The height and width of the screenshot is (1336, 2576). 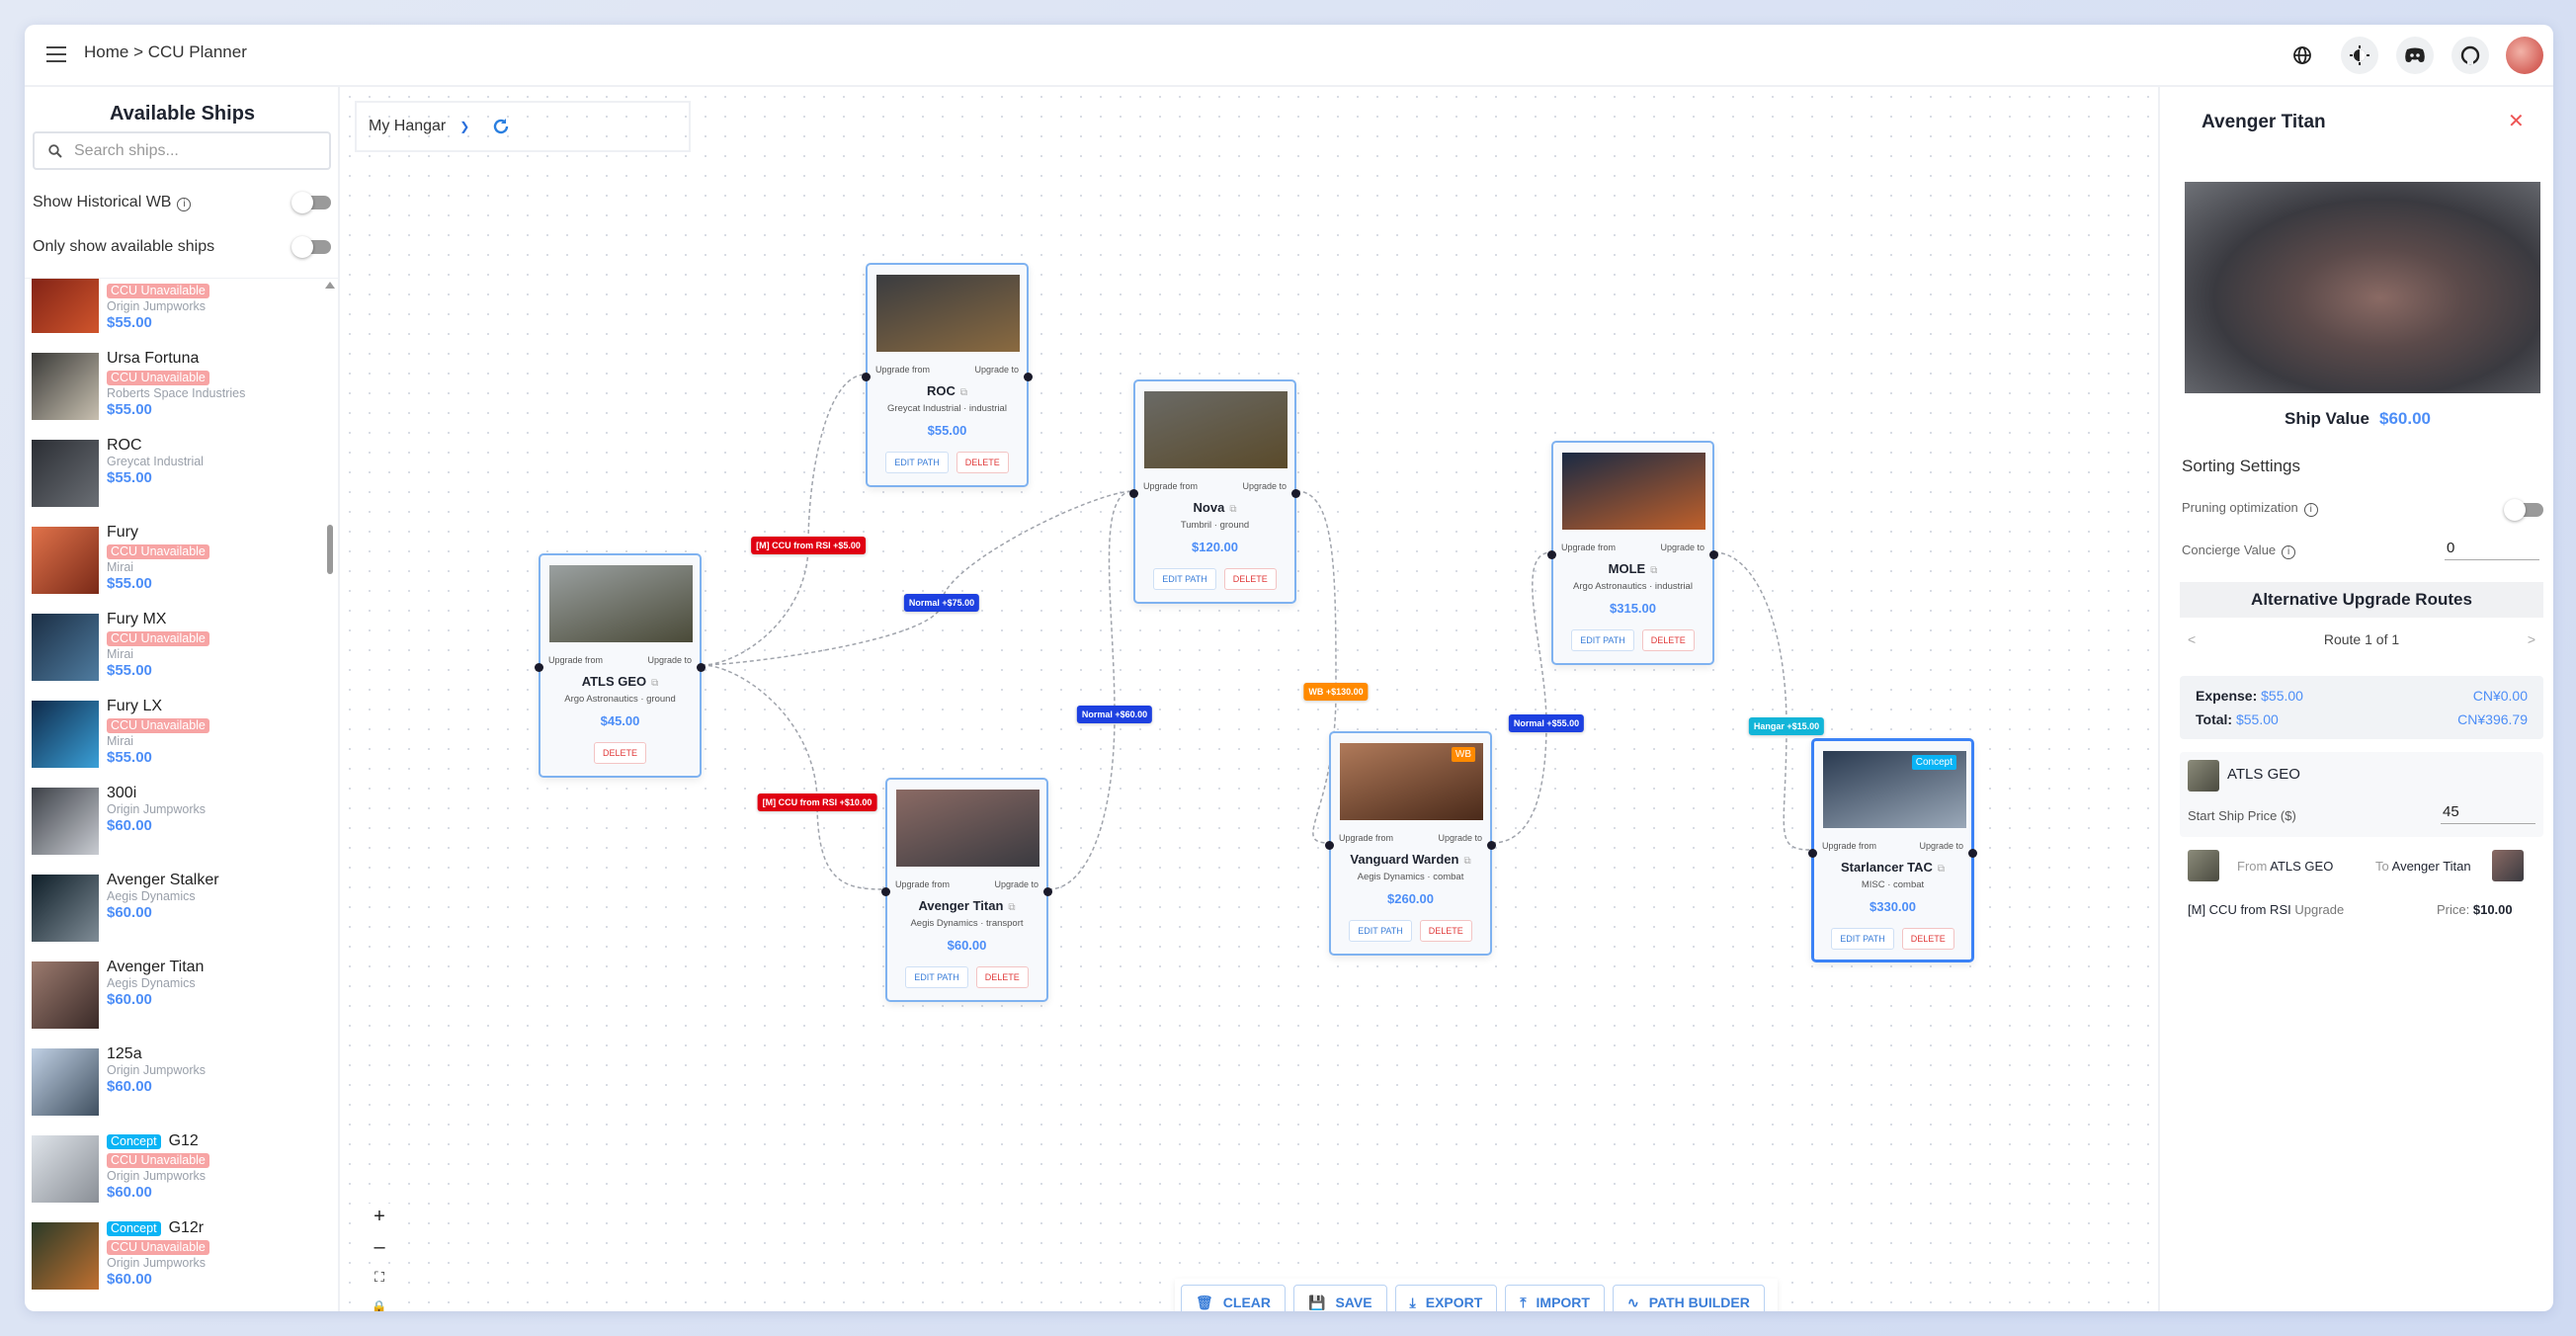 I want to click on zoom-out-button: –, so click(x=379, y=1247).